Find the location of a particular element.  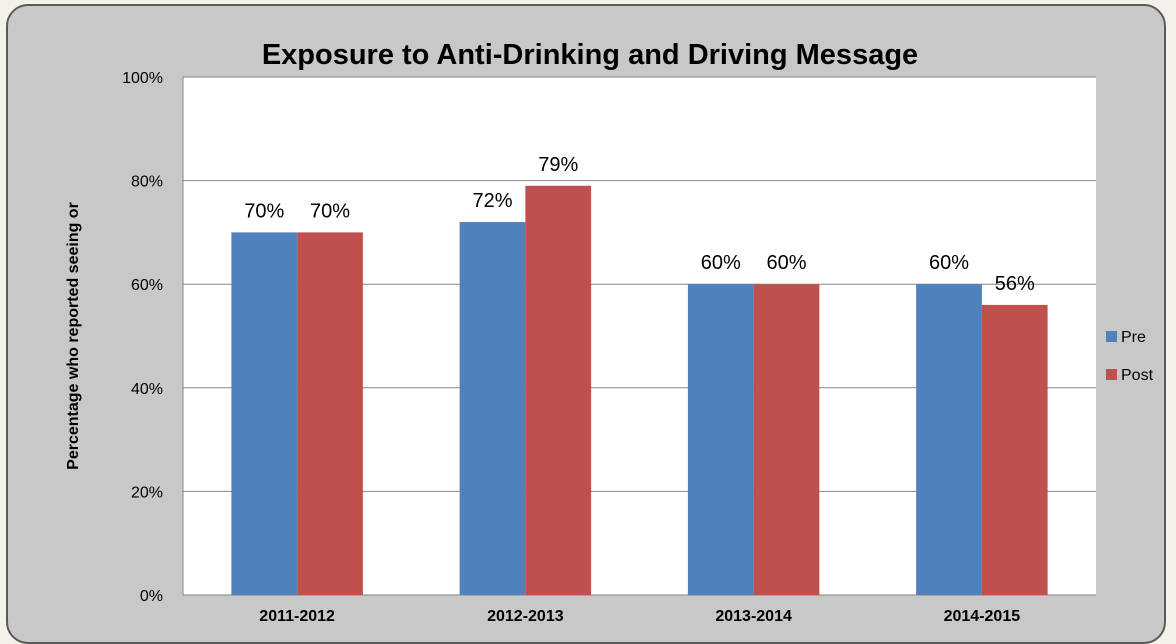

y-tick-label: 40% is located at coordinates (147, 389).